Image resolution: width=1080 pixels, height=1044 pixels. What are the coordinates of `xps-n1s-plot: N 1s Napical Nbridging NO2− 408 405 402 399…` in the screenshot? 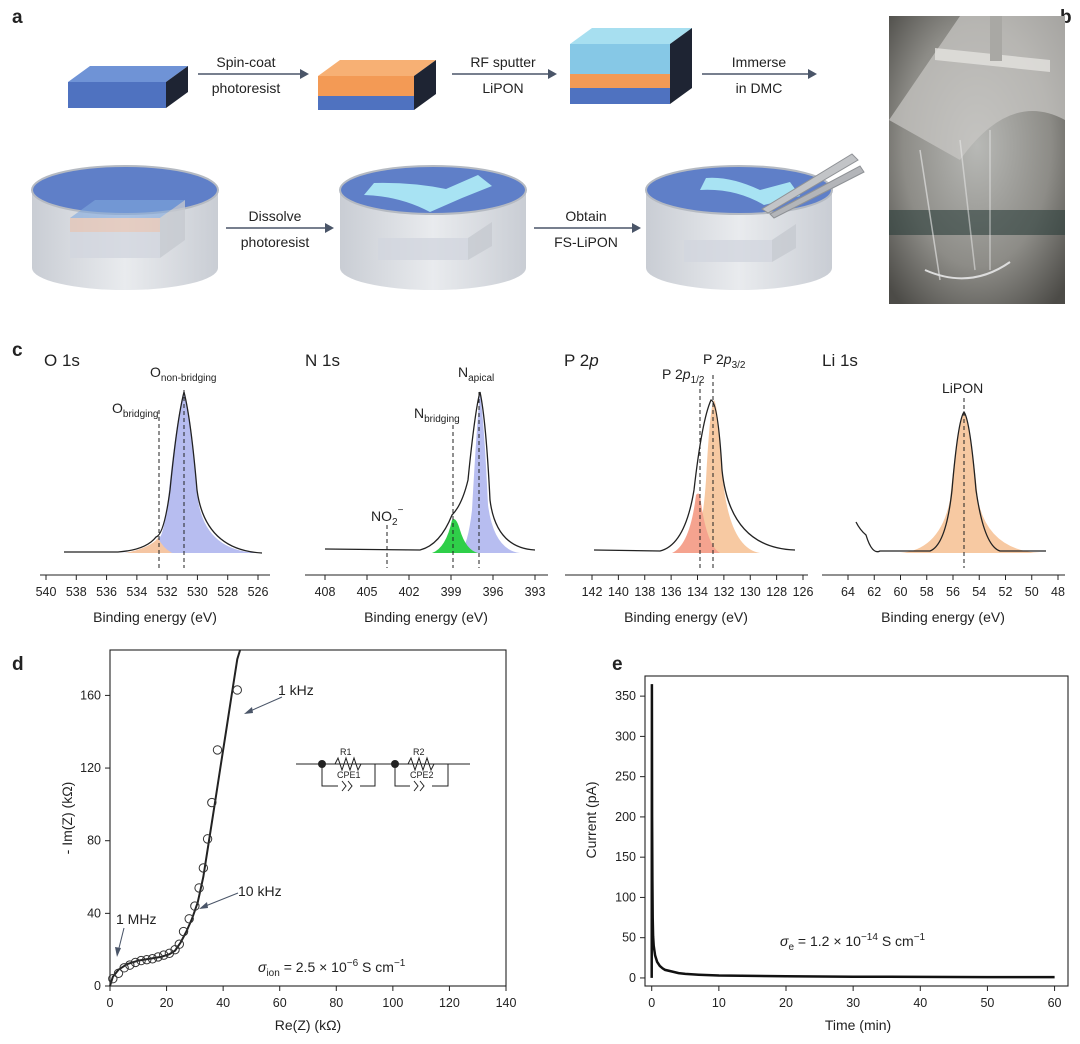 It's located at (426, 488).